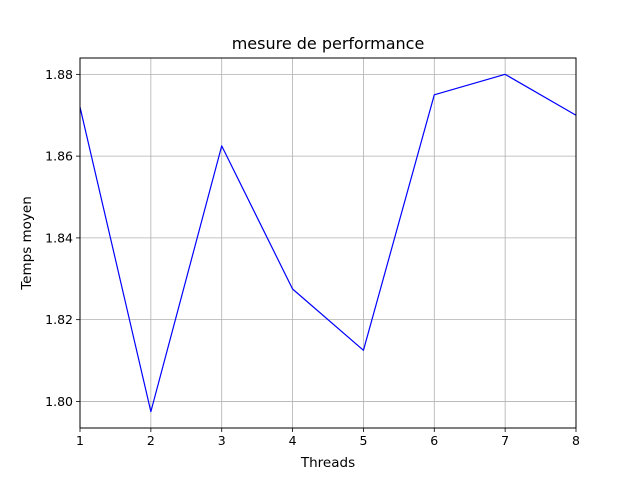  Describe the element at coordinates (222, 440) in the screenshot. I see `x-tick-label: 3` at that location.